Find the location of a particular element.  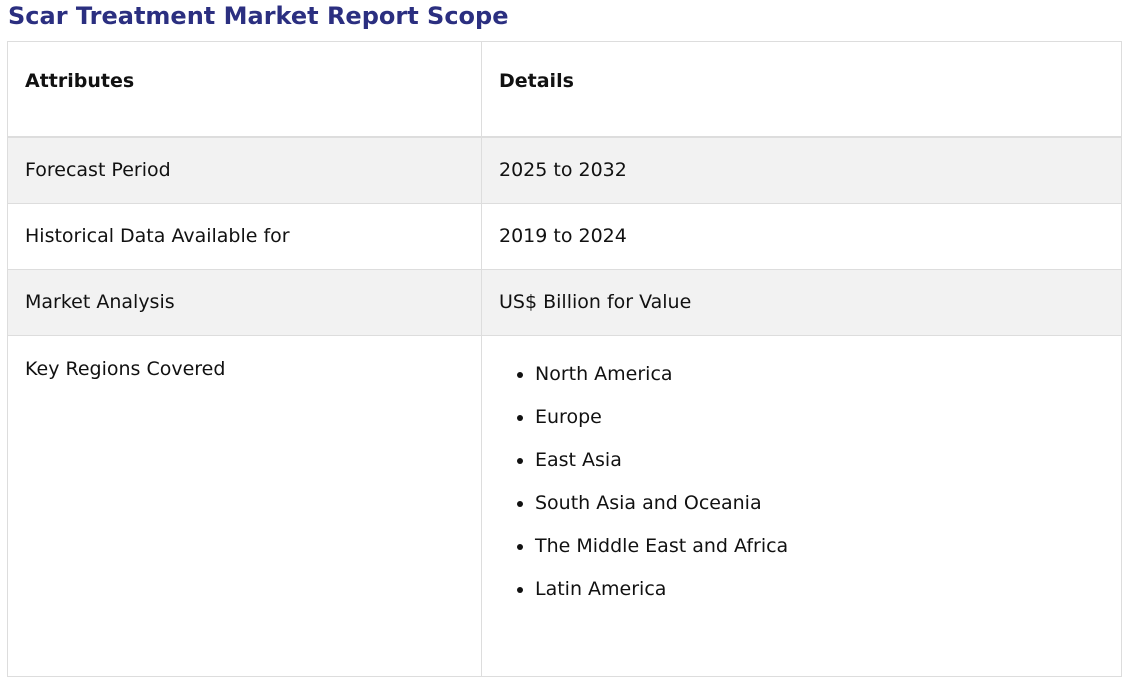

list-item: Europe is located at coordinates (828, 417).